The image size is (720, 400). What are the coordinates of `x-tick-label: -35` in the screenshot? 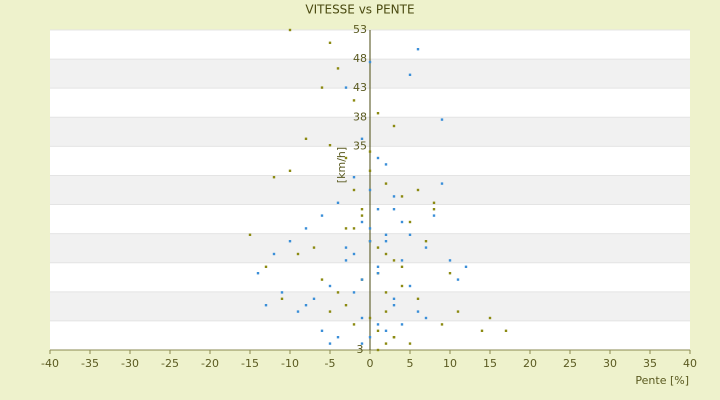 It's located at (90, 363).